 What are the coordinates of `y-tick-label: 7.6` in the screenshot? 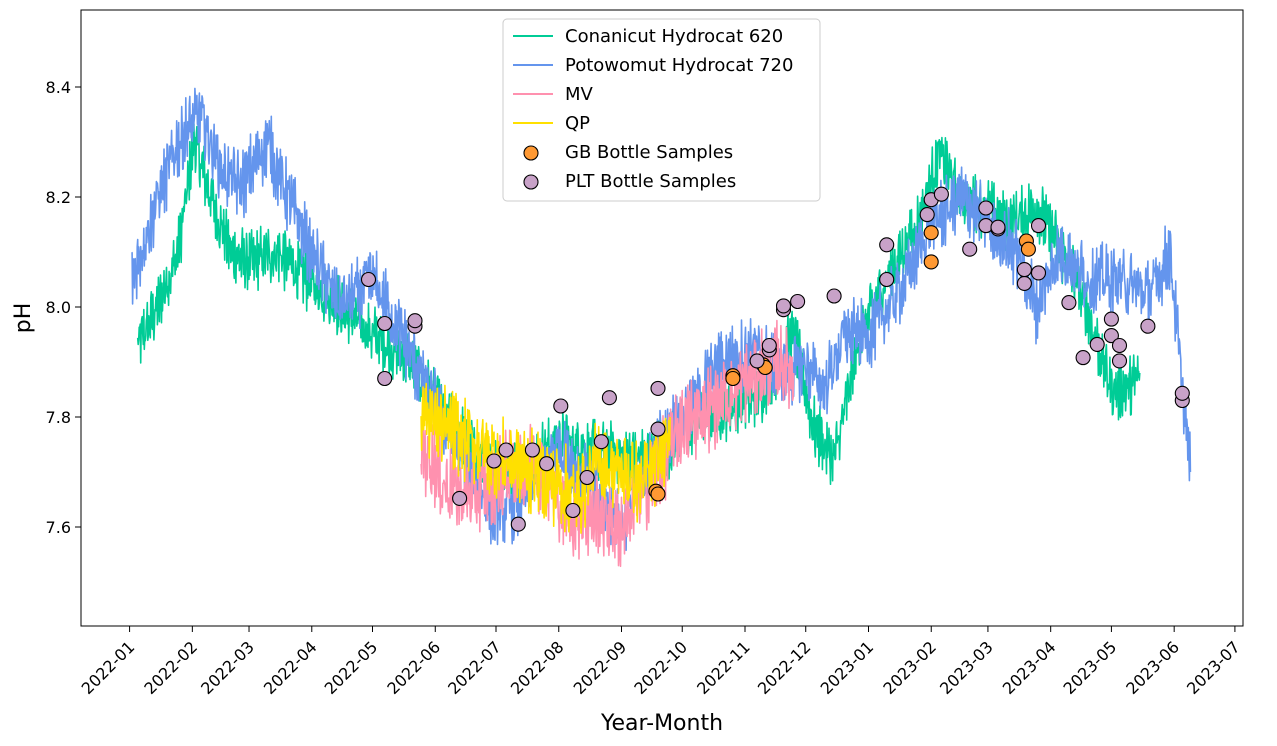 It's located at (58, 527).